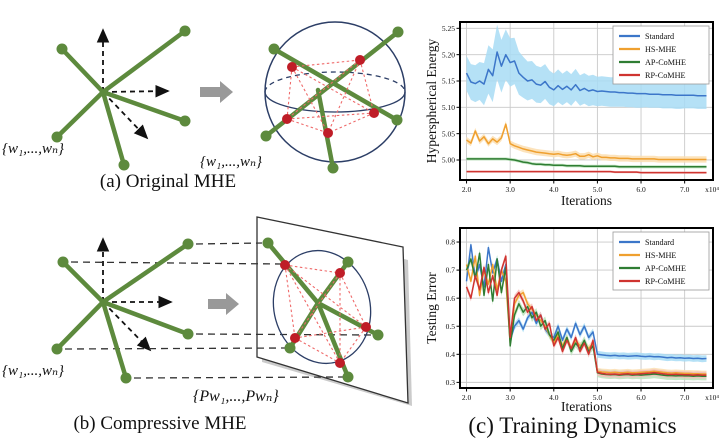 This screenshot has width=720, height=448. Describe the element at coordinates (448, 160) in the screenshot. I see `svg-text: 5.00` at that location.